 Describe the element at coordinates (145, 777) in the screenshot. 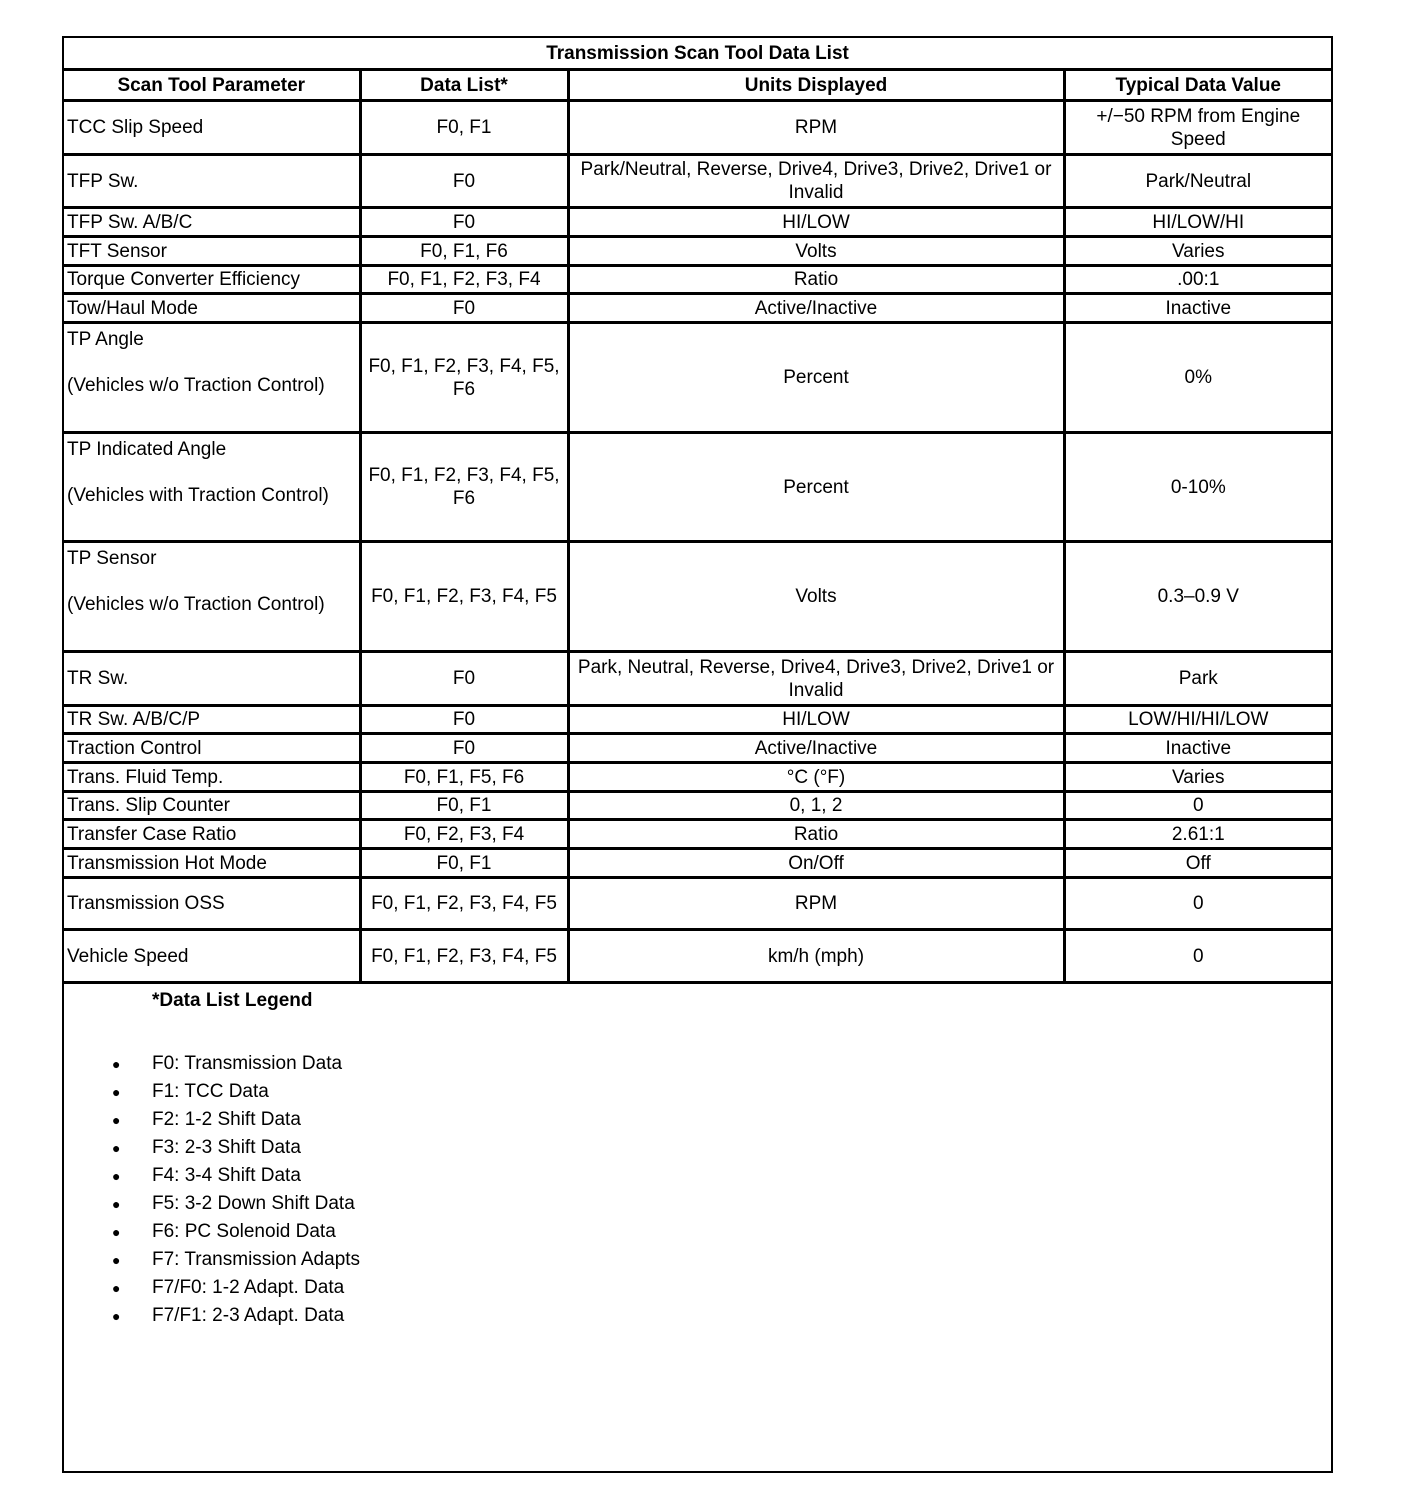

I see `parameter-name: Trans. Fluid Temp.` at that location.